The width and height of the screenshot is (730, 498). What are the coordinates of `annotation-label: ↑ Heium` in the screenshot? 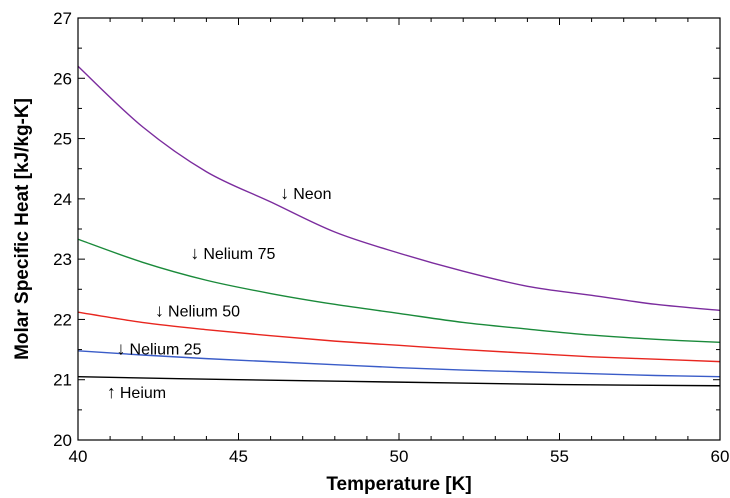 It's located at (136, 392).